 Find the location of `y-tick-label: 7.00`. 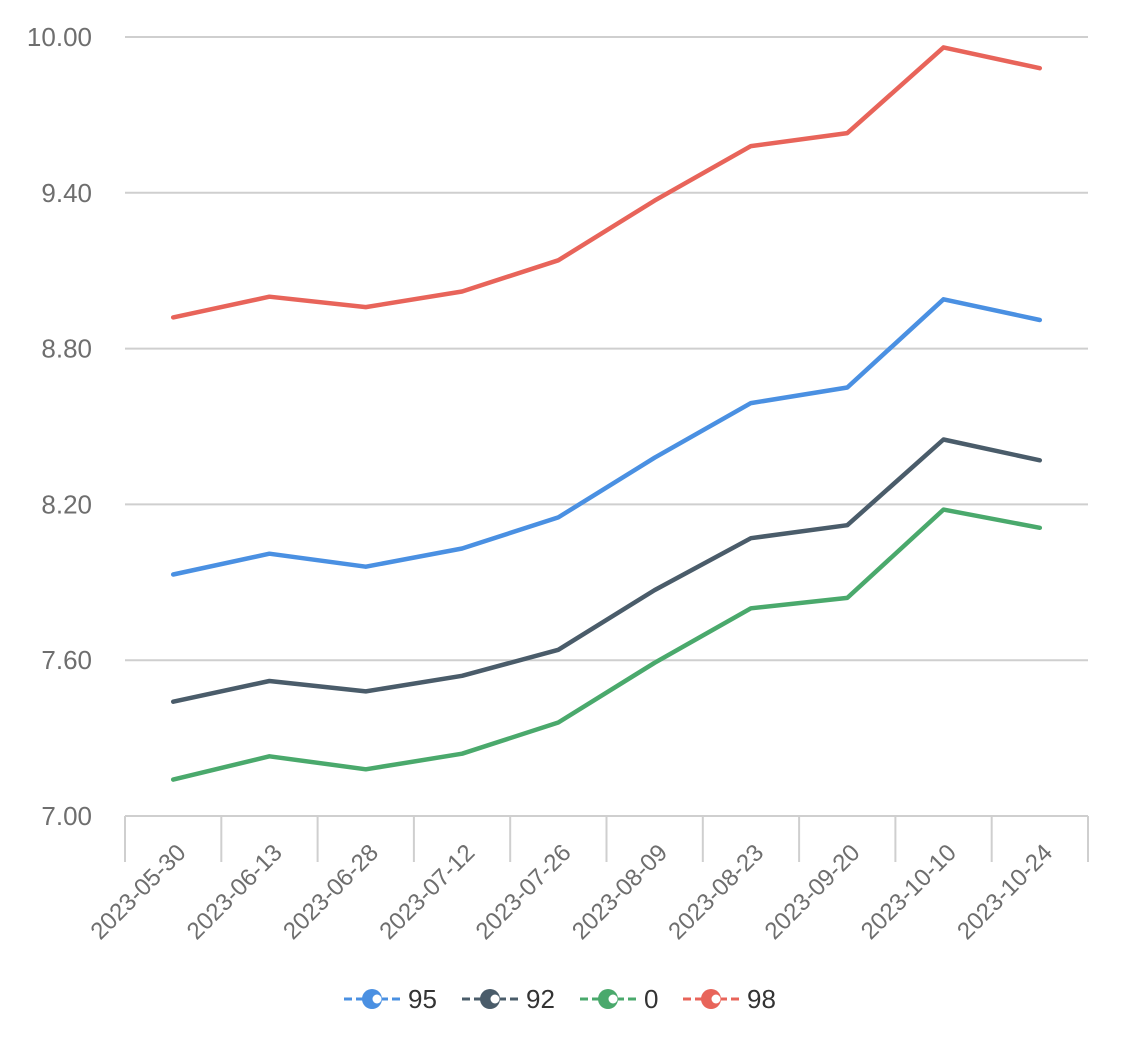

y-tick-label: 7.00 is located at coordinates (66, 816).